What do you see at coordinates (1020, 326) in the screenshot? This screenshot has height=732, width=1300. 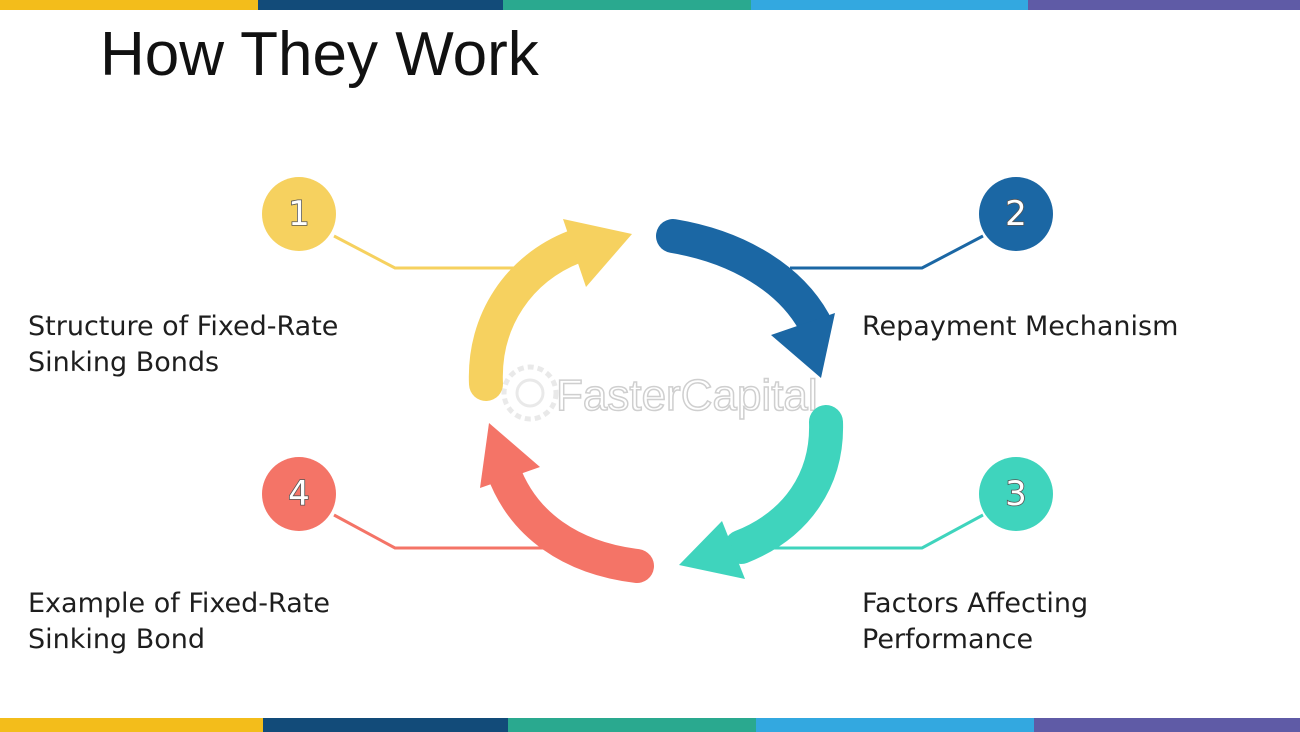 I see `step-2-label: Repayment Mechanism` at bounding box center [1020, 326].